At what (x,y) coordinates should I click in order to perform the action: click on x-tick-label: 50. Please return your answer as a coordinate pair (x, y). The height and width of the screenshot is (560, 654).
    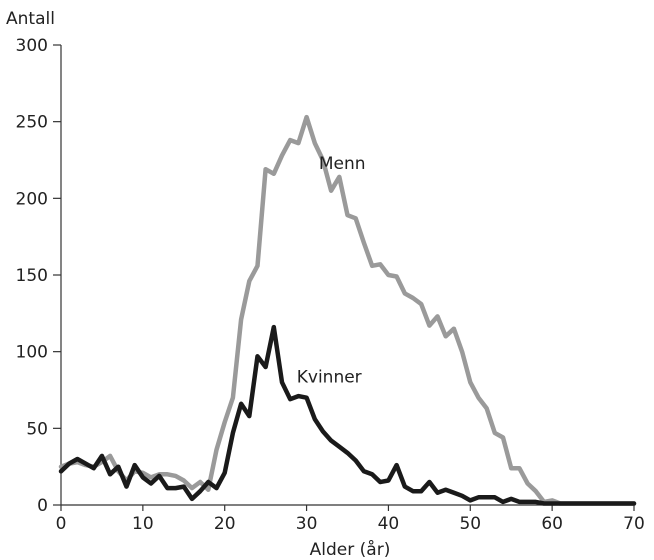
    Looking at the image, I should click on (470, 524).